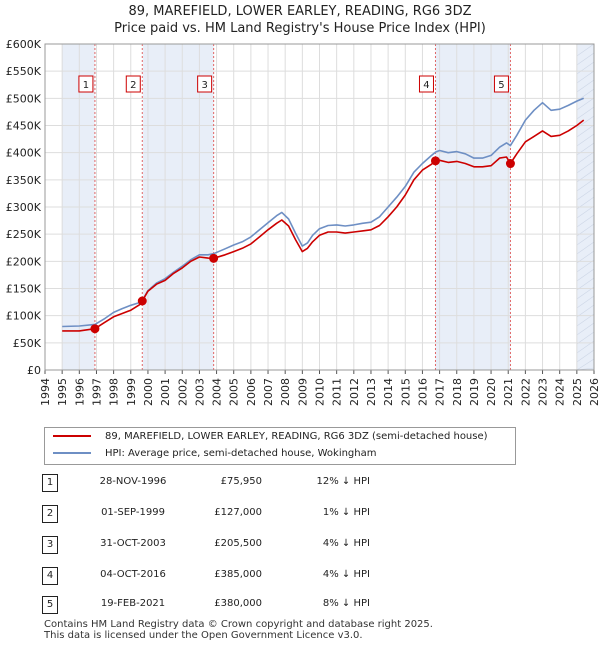  I want to click on x-tick-label: 2004, so click(217, 392).